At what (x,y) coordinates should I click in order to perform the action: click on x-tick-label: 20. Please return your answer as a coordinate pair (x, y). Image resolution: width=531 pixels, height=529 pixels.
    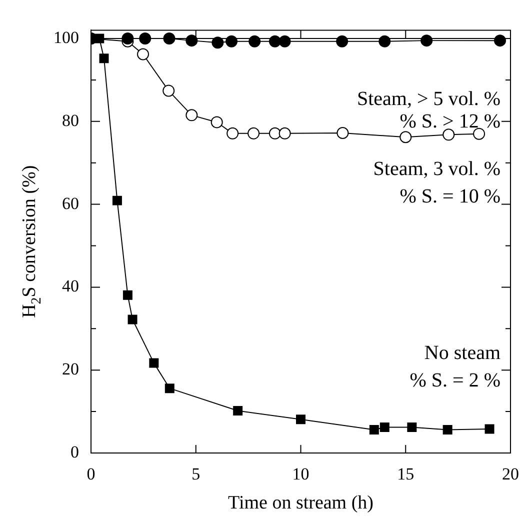
    Looking at the image, I should click on (510, 474).